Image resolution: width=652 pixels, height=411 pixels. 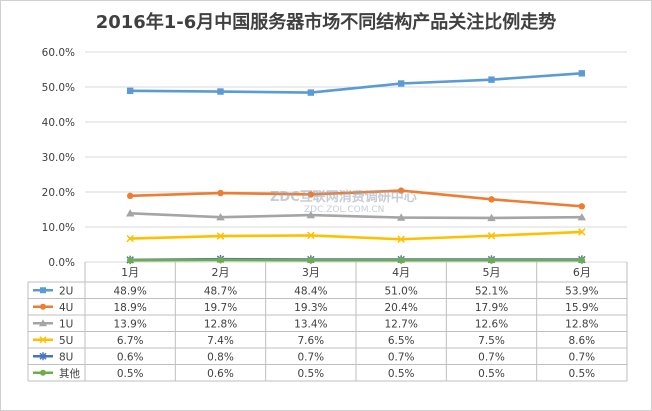 I want to click on y-tick-label: 50.0%, so click(x=58, y=88).